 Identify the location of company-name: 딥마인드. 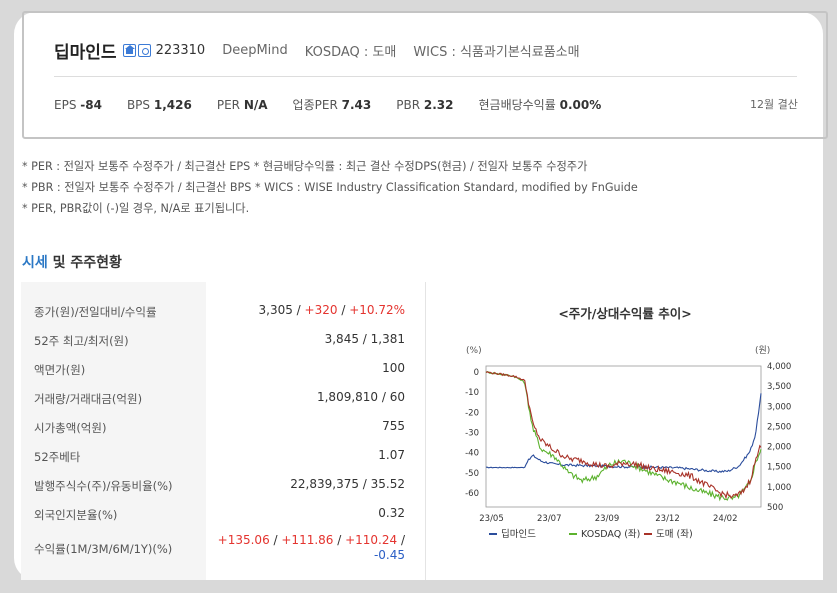
(85, 53).